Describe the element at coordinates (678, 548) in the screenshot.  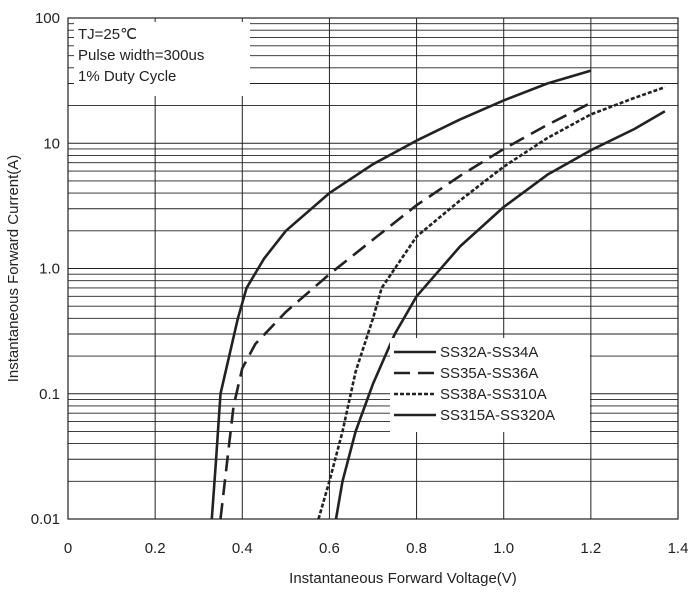
I see `x-tick-label: 1.4` at that location.